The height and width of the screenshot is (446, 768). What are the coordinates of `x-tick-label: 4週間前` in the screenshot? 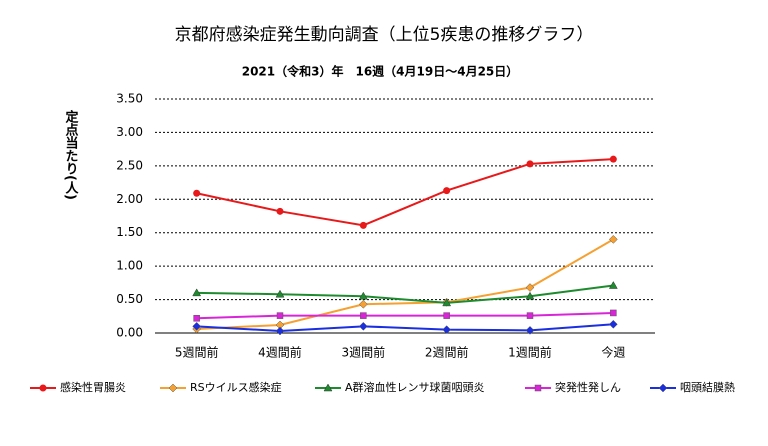 It's located at (280, 352).